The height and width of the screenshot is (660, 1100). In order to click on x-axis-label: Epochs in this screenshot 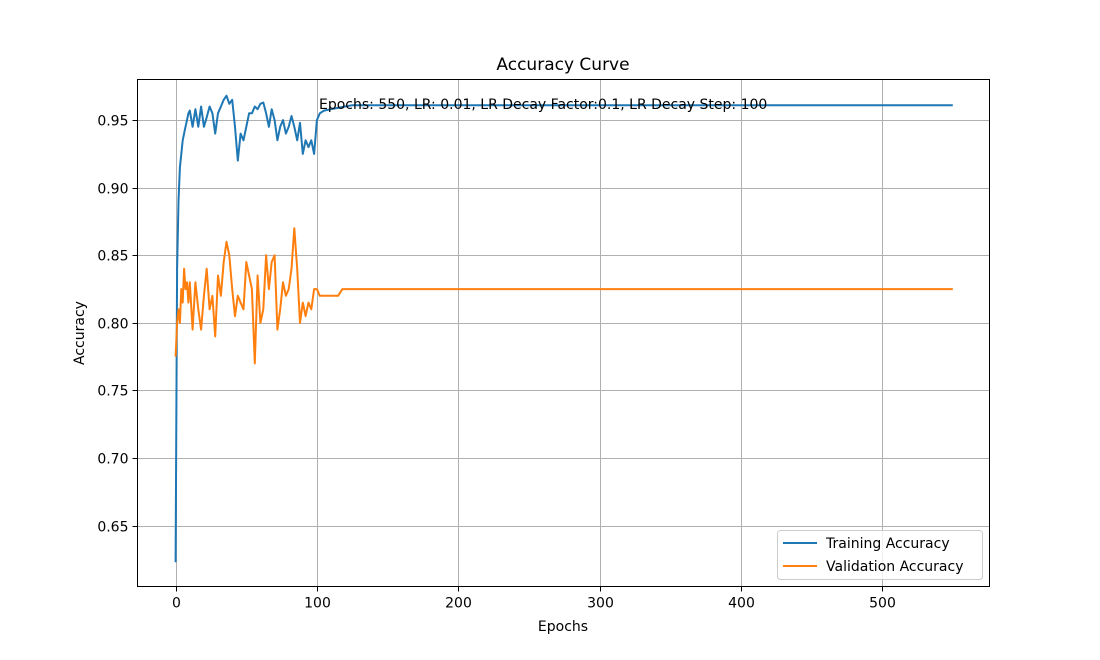, I will do `click(563, 627)`.